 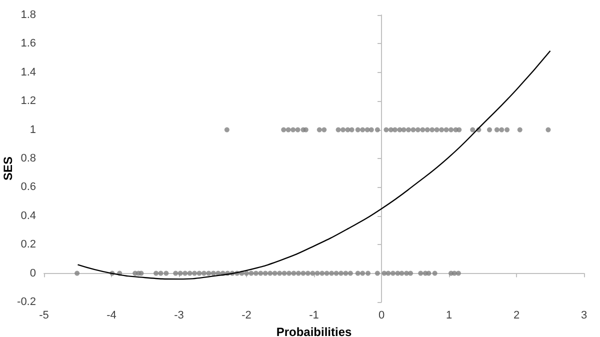 What do you see at coordinates (381, 316) in the screenshot?
I see `x-tick-label: 0` at bounding box center [381, 316].